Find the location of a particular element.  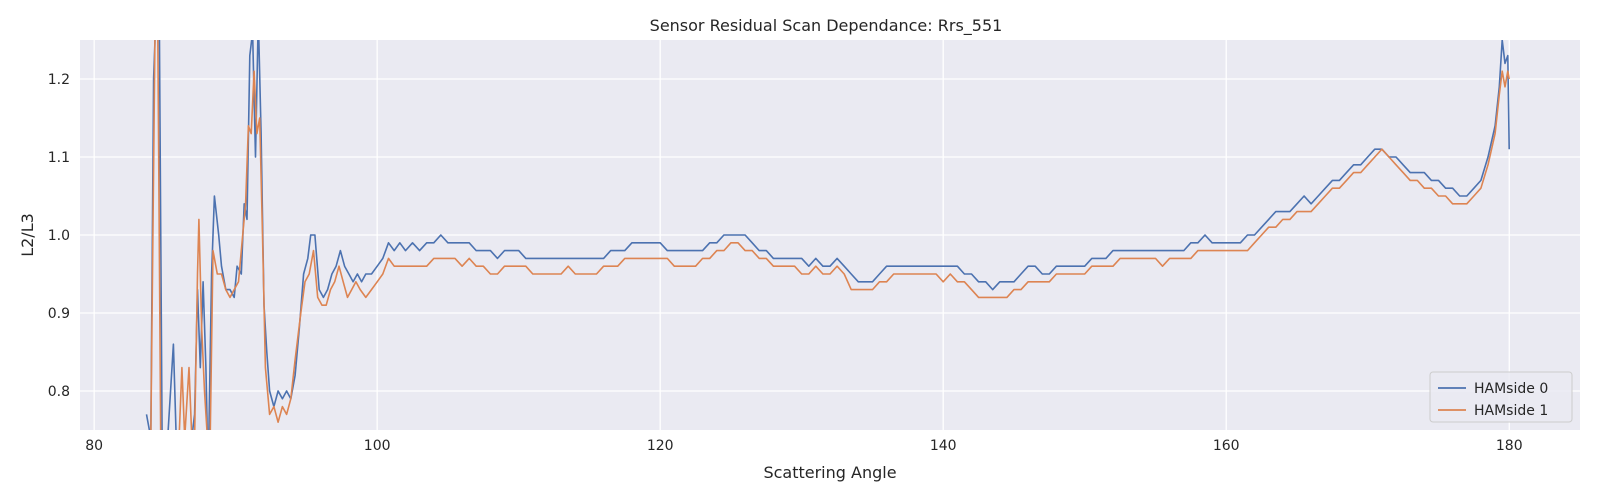

y-axis-ticks: 0.8 0.9 1.0 1.1 1.2 is located at coordinates (59, 236).